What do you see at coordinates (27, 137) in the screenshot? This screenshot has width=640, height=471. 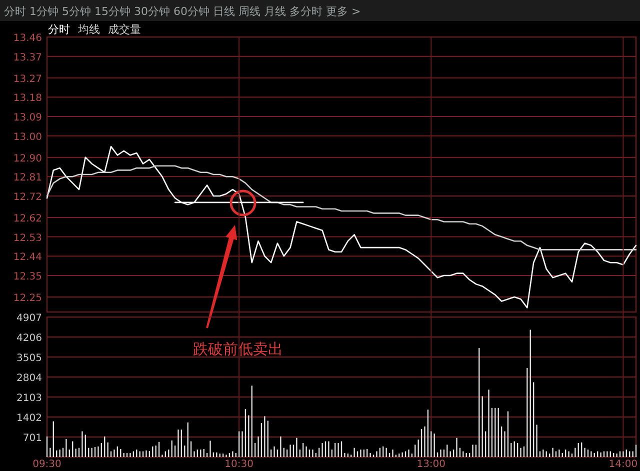 I see `y-tick-label: 13.00` at bounding box center [27, 137].